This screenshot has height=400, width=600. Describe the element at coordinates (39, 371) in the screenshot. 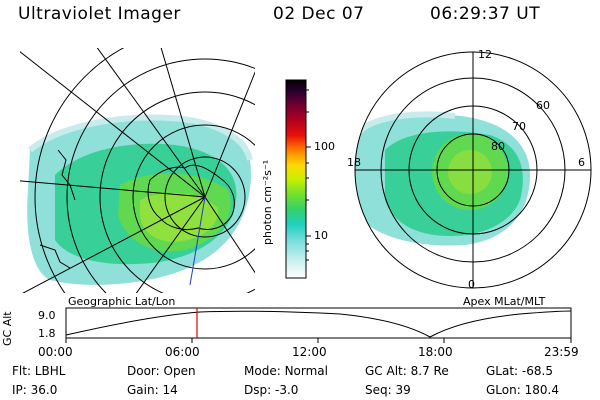

I see `footer-filter: Flt: LBHL` at that location.